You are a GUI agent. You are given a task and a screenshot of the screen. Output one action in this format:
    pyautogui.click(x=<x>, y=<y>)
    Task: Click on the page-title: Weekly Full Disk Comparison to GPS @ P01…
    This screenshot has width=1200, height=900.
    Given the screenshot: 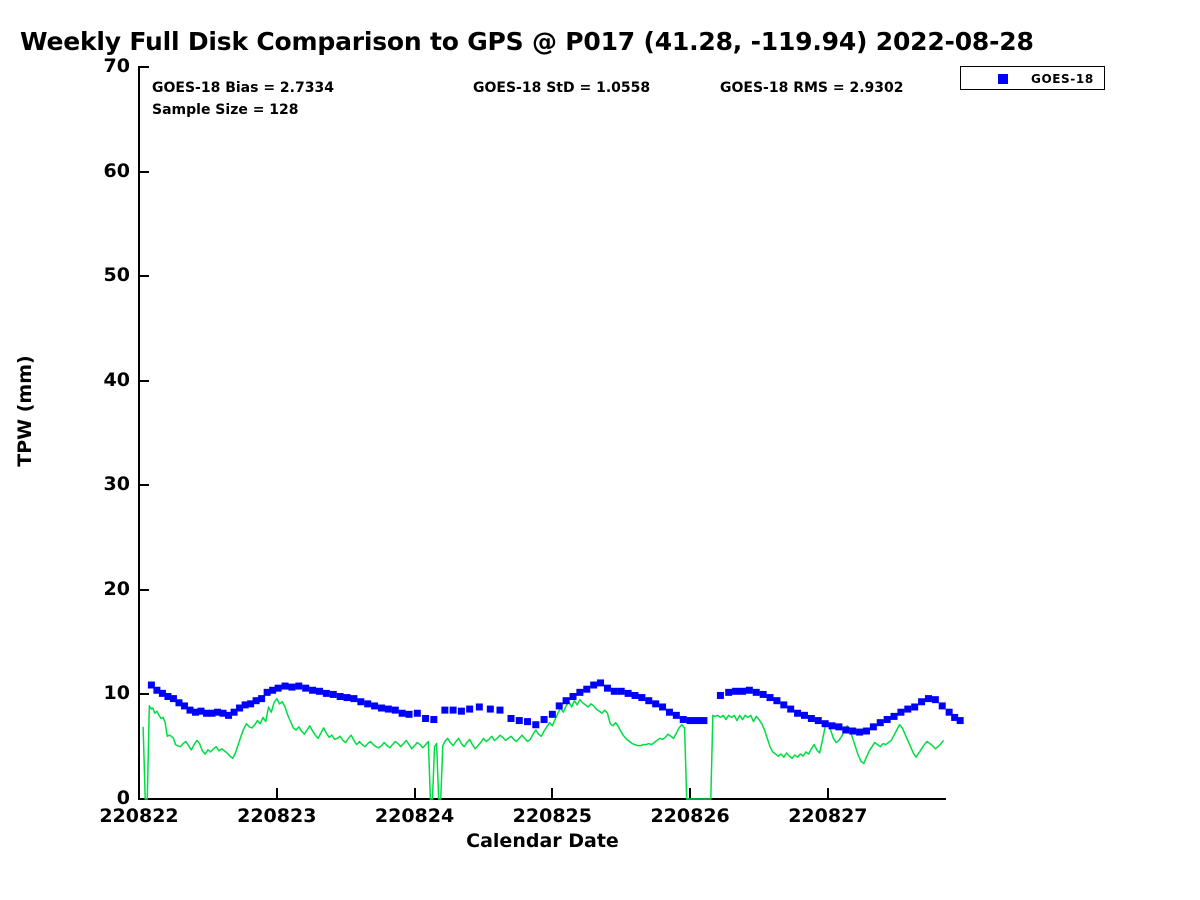 What is the action you would take?
    pyautogui.click(x=527, y=41)
    